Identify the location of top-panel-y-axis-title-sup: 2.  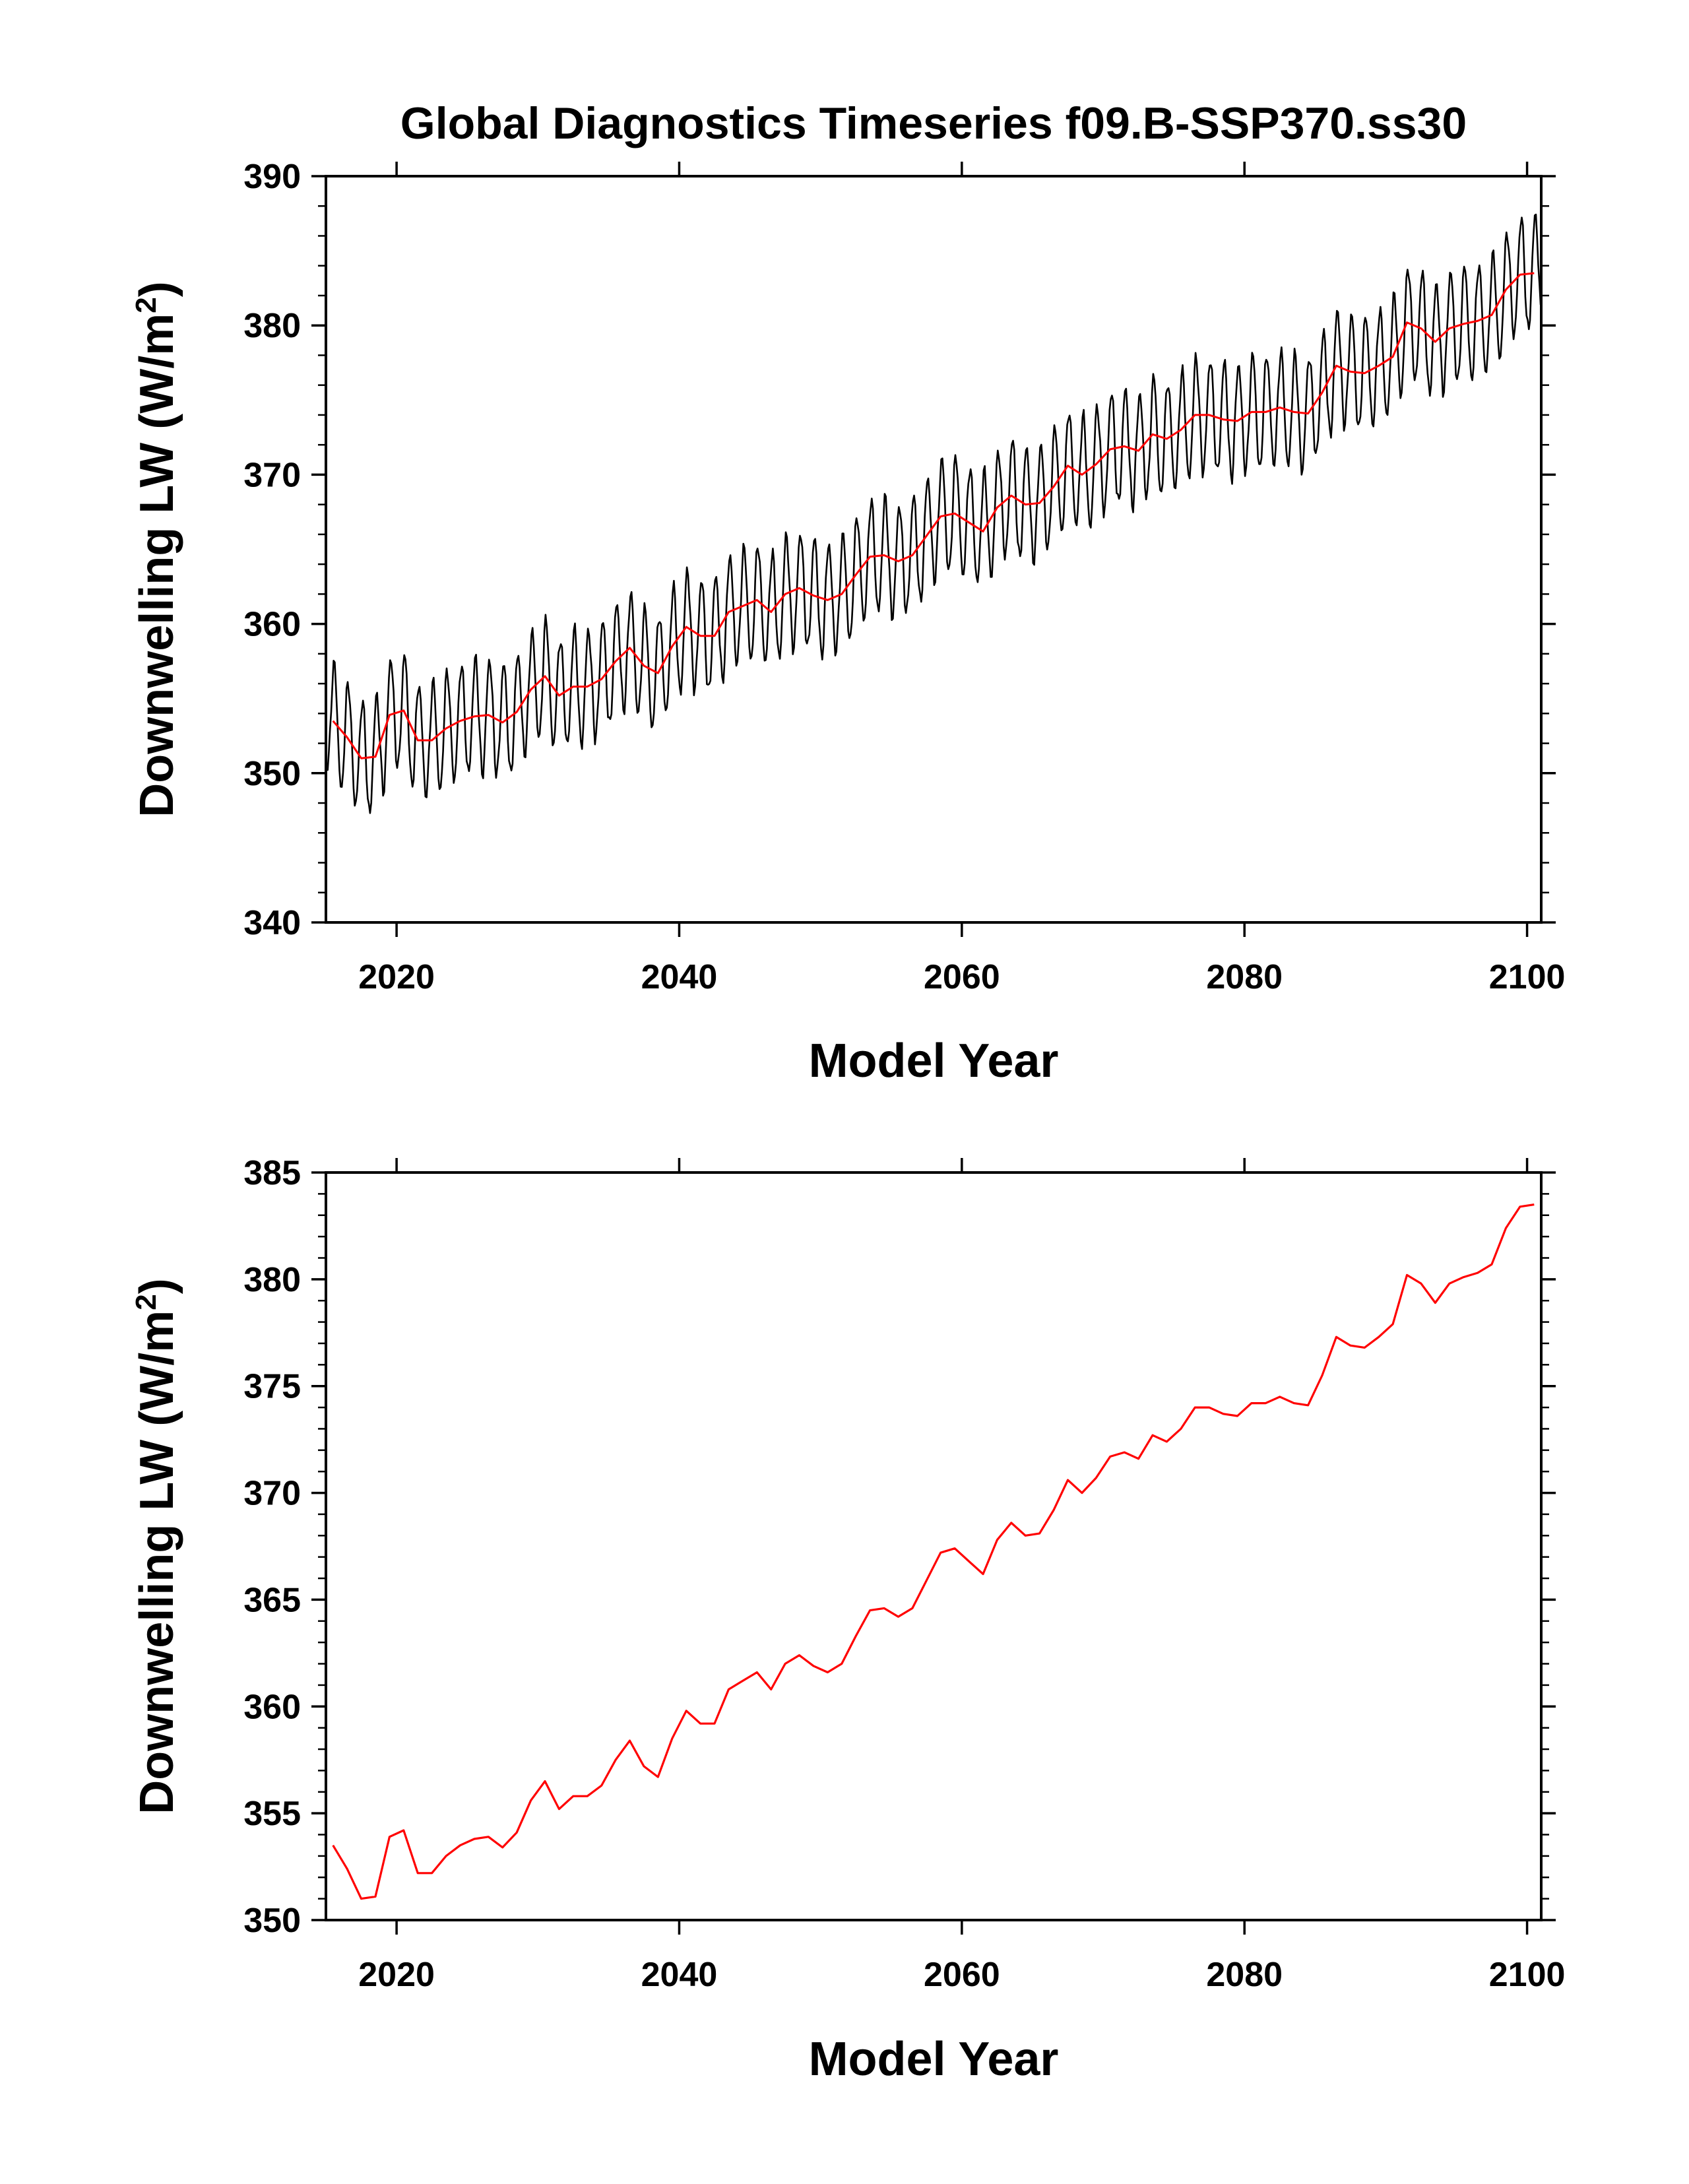
(146, 305).